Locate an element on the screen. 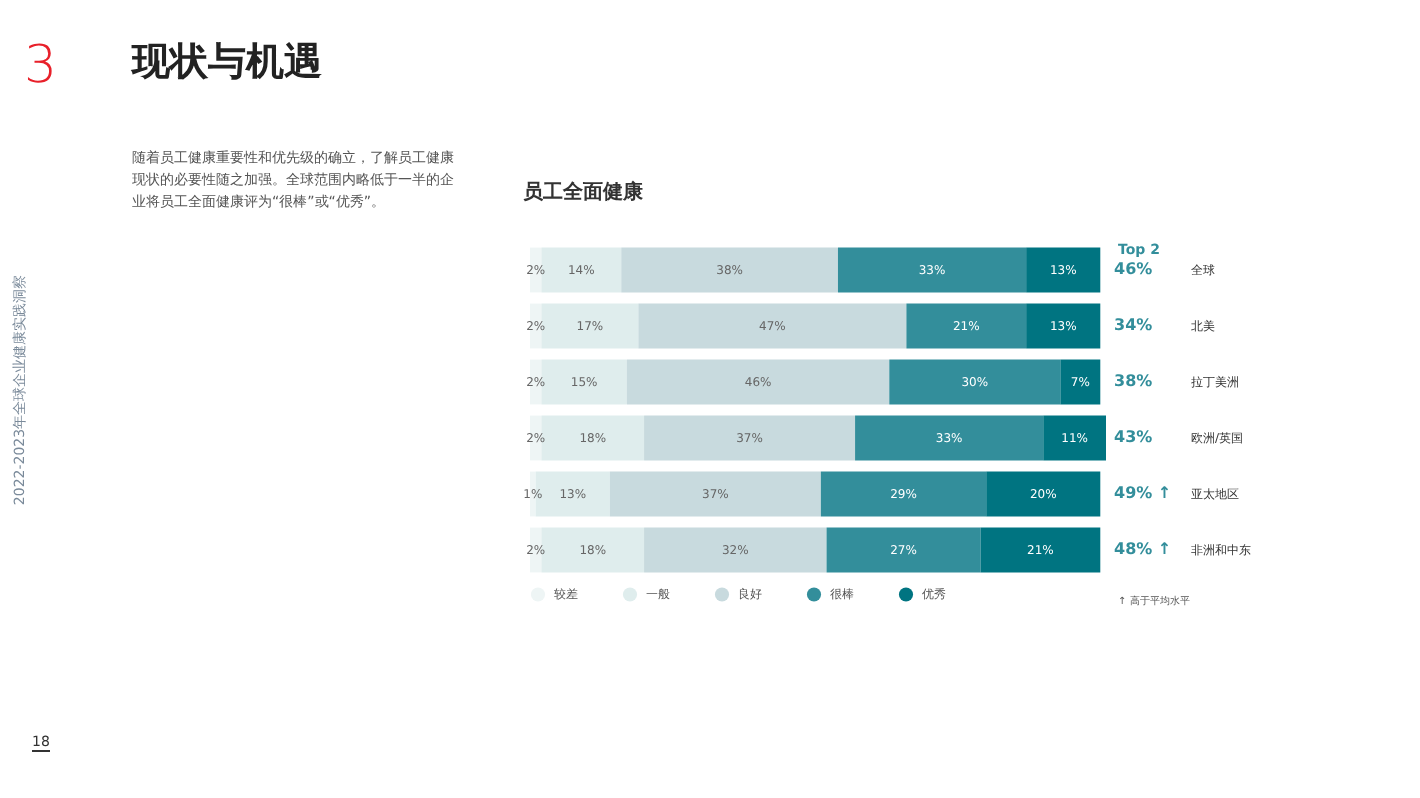  text: 43% is located at coordinates (1133, 437).